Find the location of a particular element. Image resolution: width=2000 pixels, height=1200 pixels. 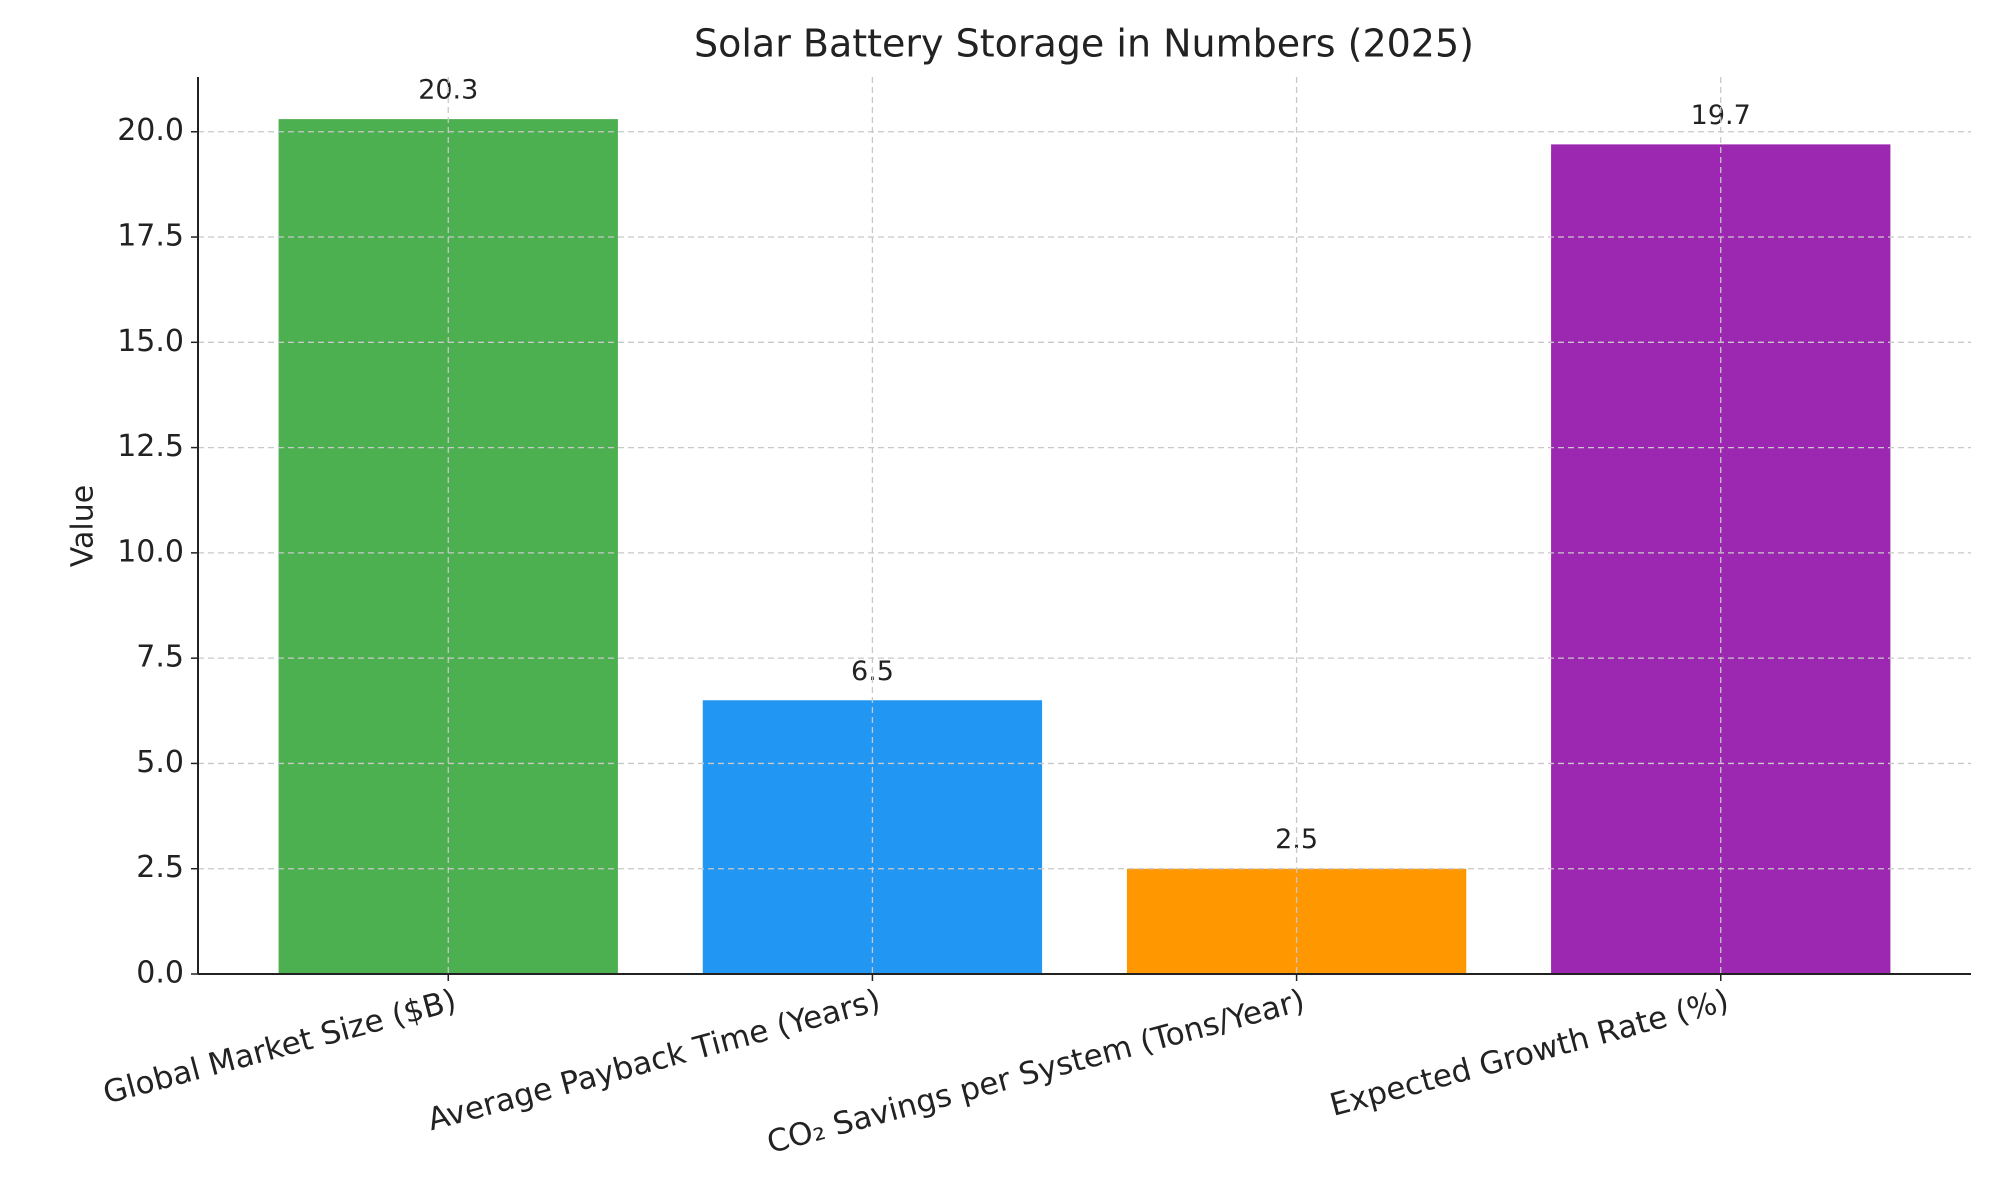

y-tick-label: 17.5 is located at coordinates (150, 236).